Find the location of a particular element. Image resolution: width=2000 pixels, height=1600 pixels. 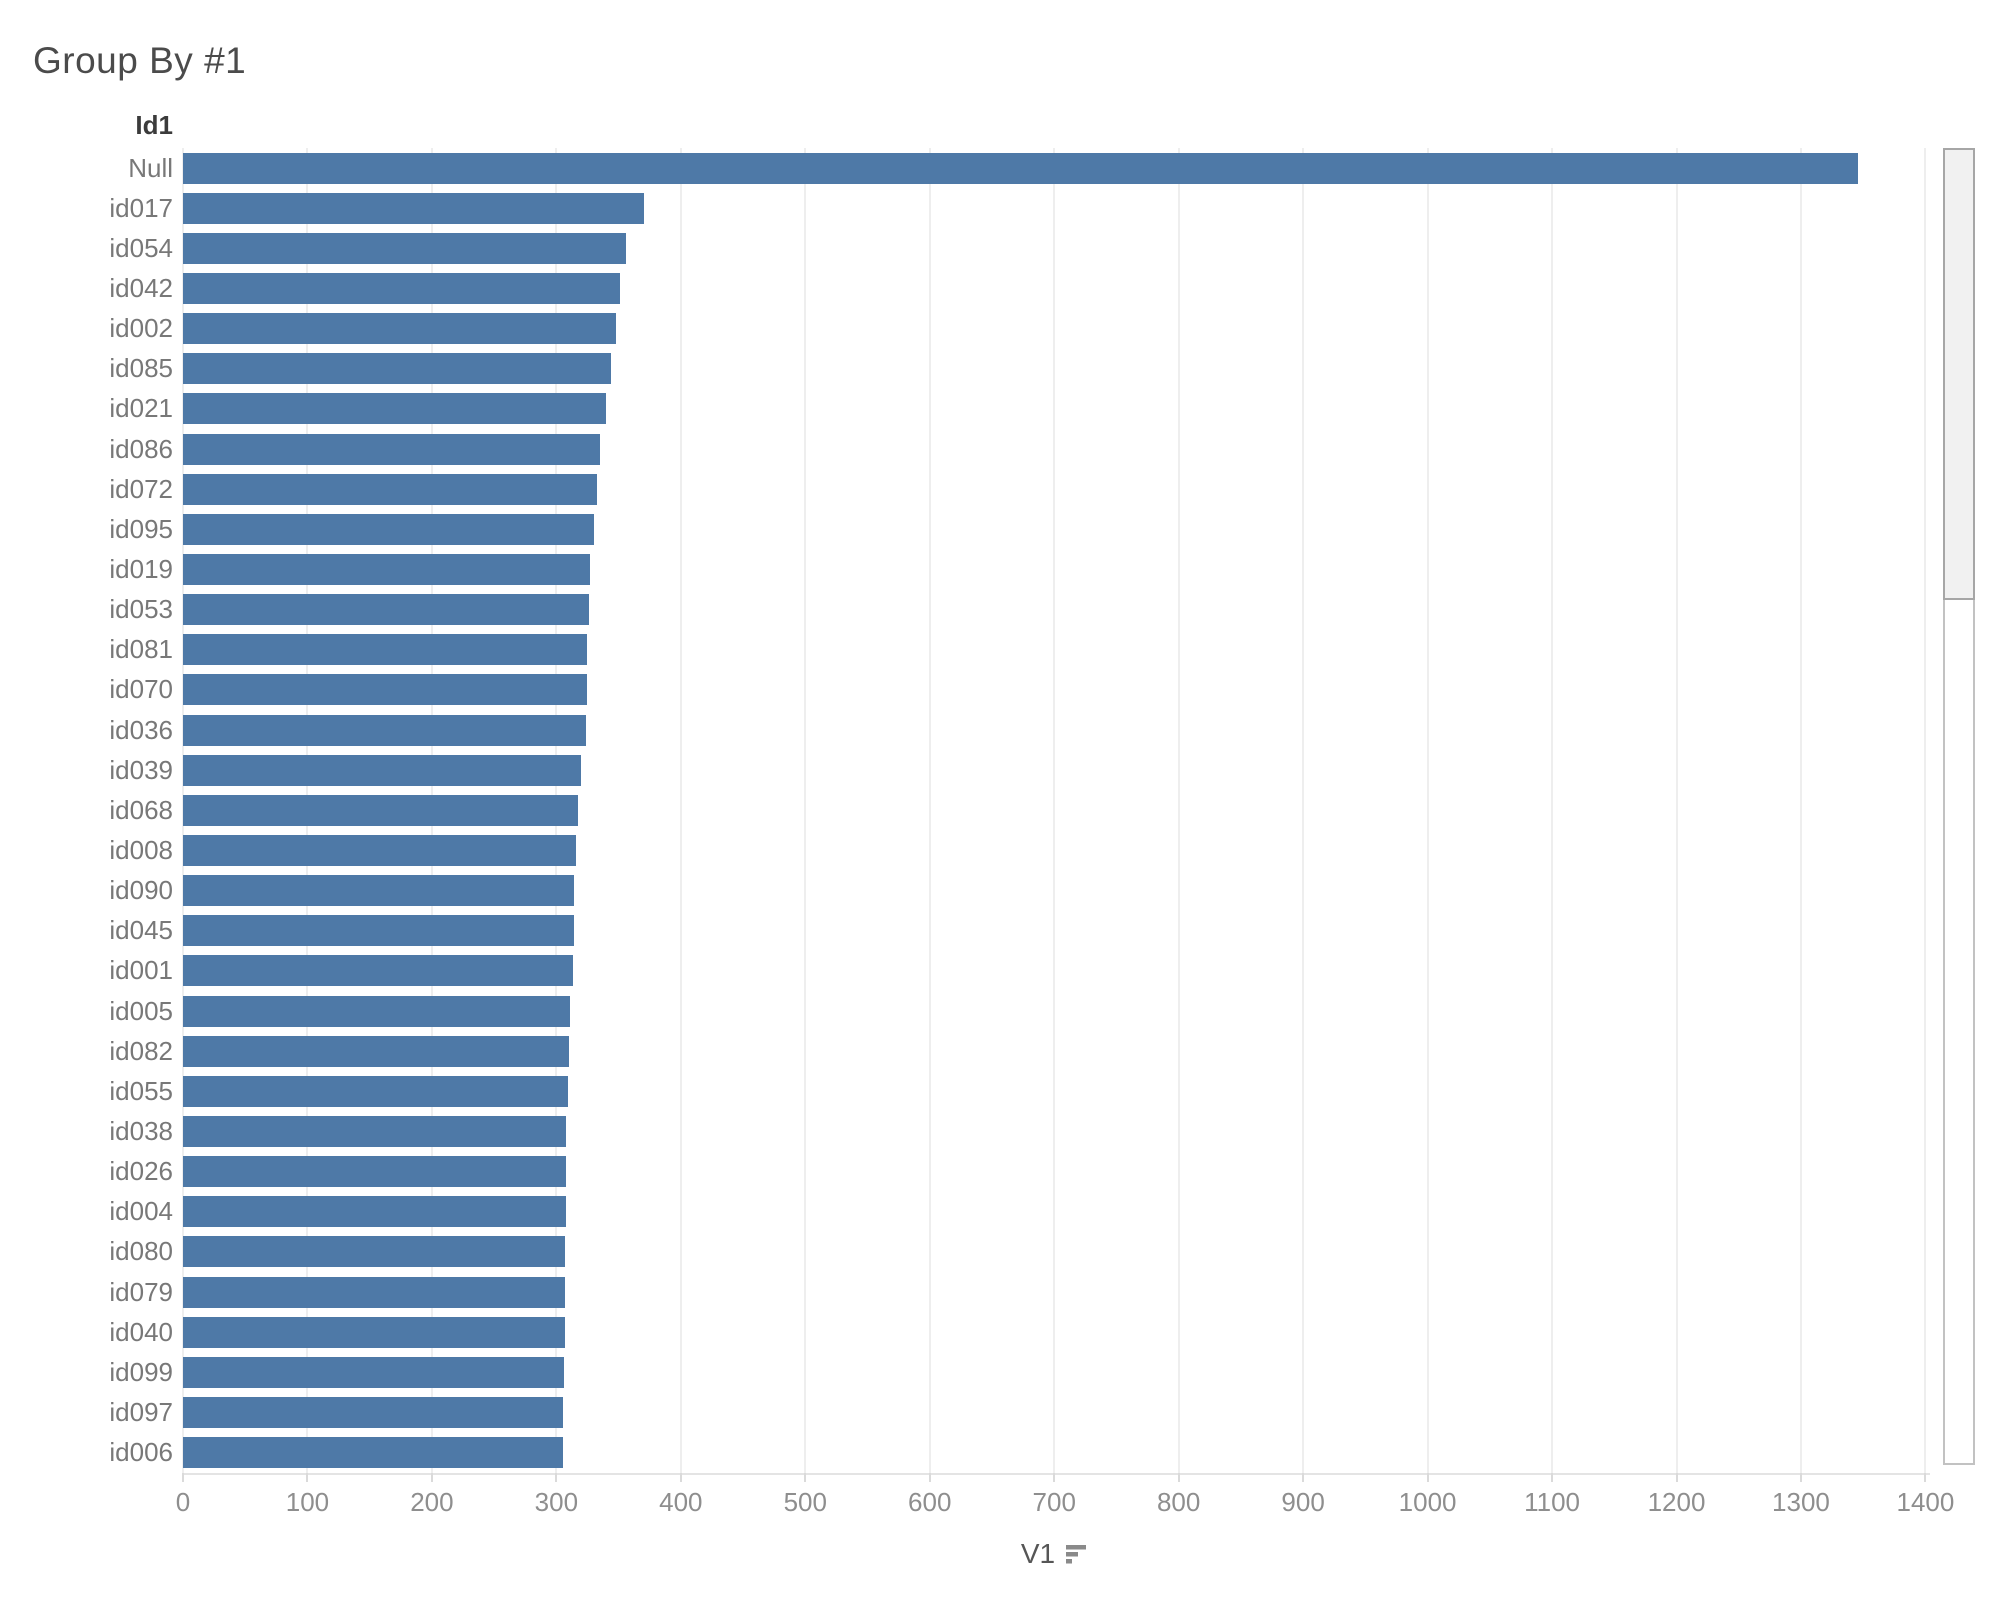

x-tick-label: 100 is located at coordinates (307, 1502).